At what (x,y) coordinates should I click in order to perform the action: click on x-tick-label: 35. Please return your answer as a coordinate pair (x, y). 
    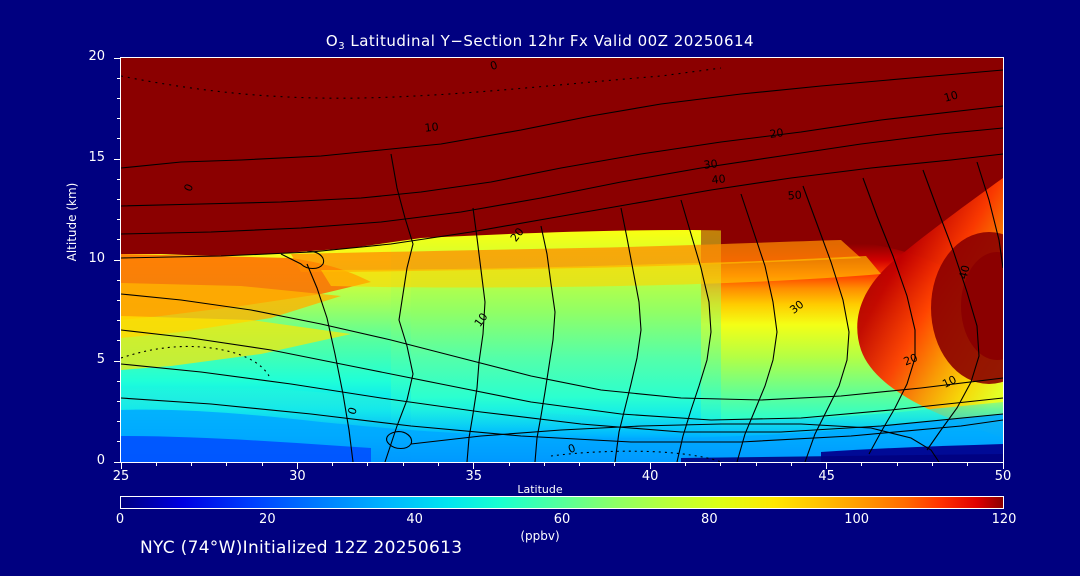
    Looking at the image, I should click on (474, 476).